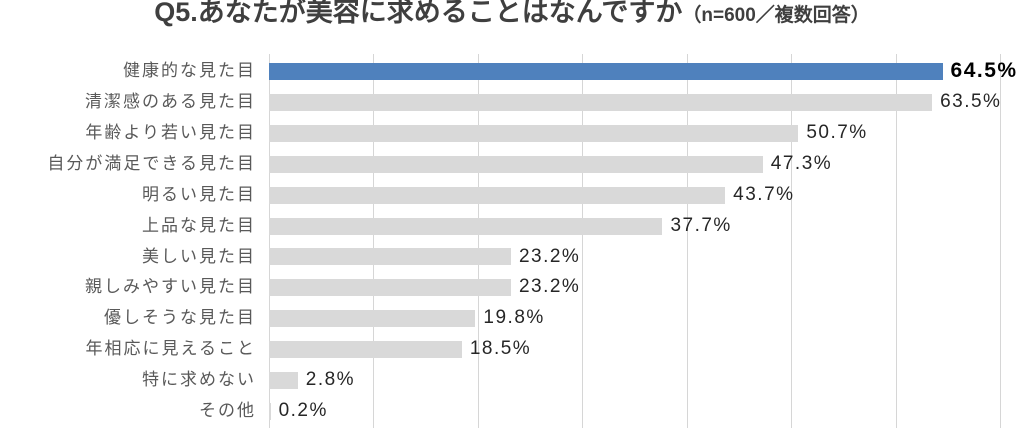 Image resolution: width=1024 pixels, height=444 pixels. What do you see at coordinates (303, 411) in the screenshot?
I see `value-label: 0.2%` at bounding box center [303, 411].